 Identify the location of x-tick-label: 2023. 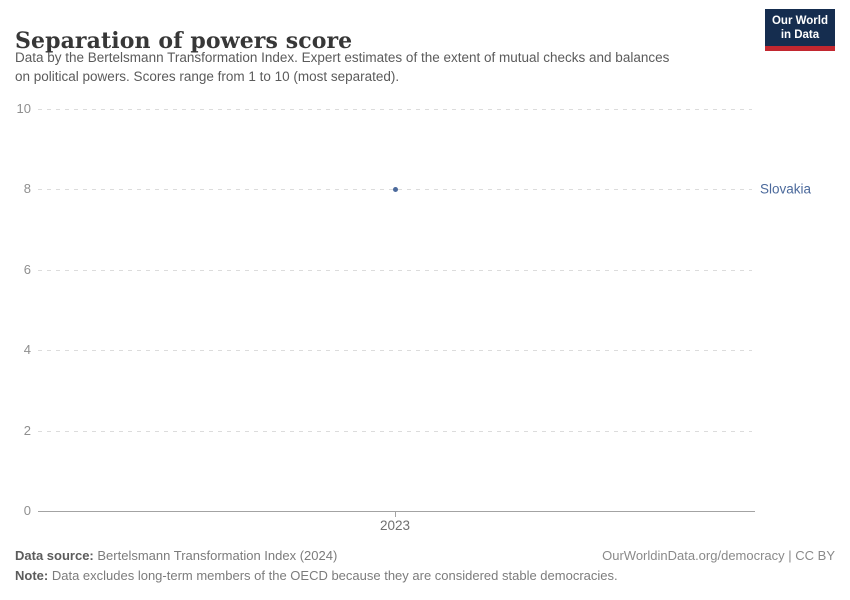
(395, 525).